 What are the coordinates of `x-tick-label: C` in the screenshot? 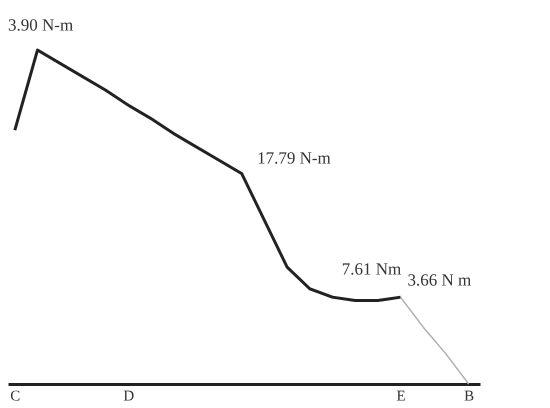 It's located at (15, 396).